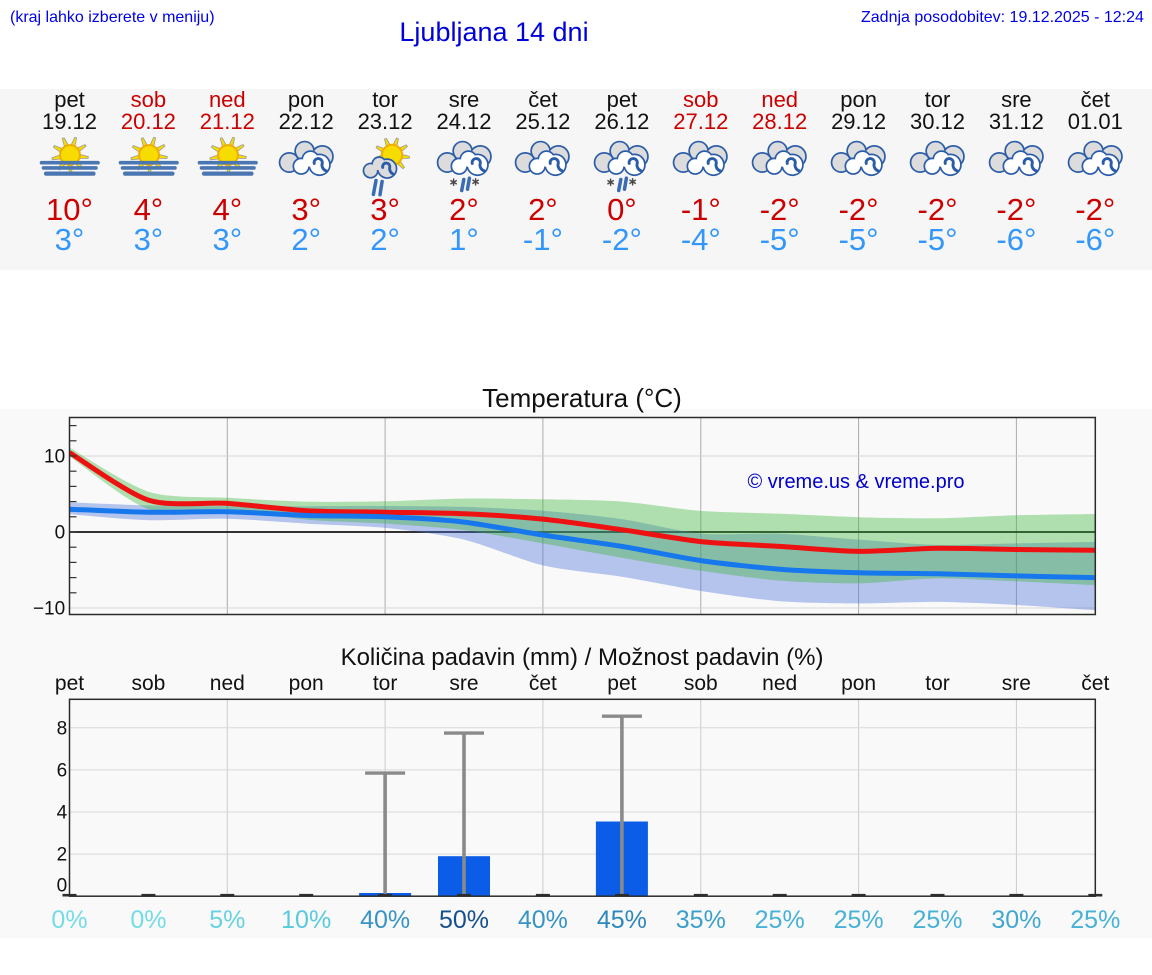 This screenshot has width=1152, height=975. Describe the element at coordinates (62, 813) in the screenshot. I see `svg-text: 4` at that location.